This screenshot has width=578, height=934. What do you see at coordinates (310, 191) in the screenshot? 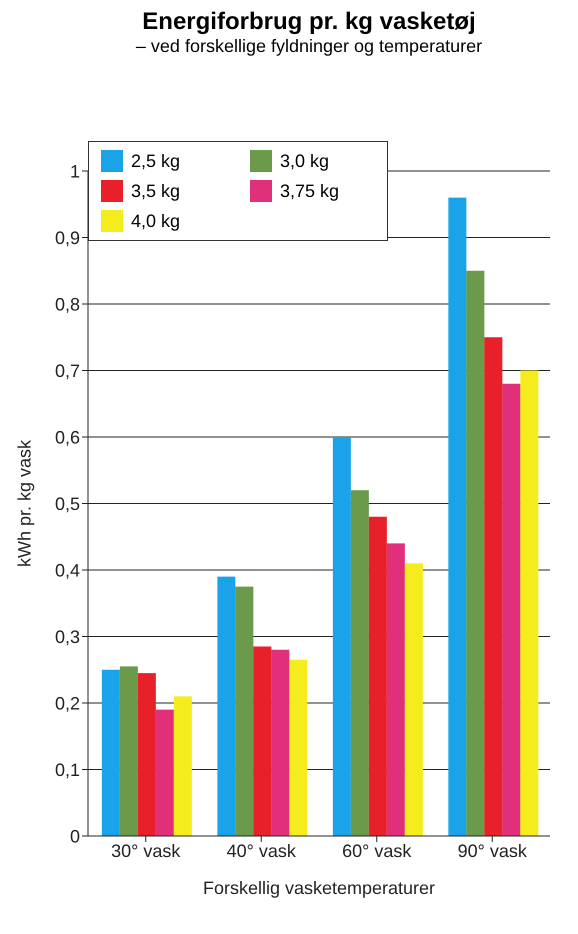
I see `legend-label: 3,75 kg` at bounding box center [310, 191].